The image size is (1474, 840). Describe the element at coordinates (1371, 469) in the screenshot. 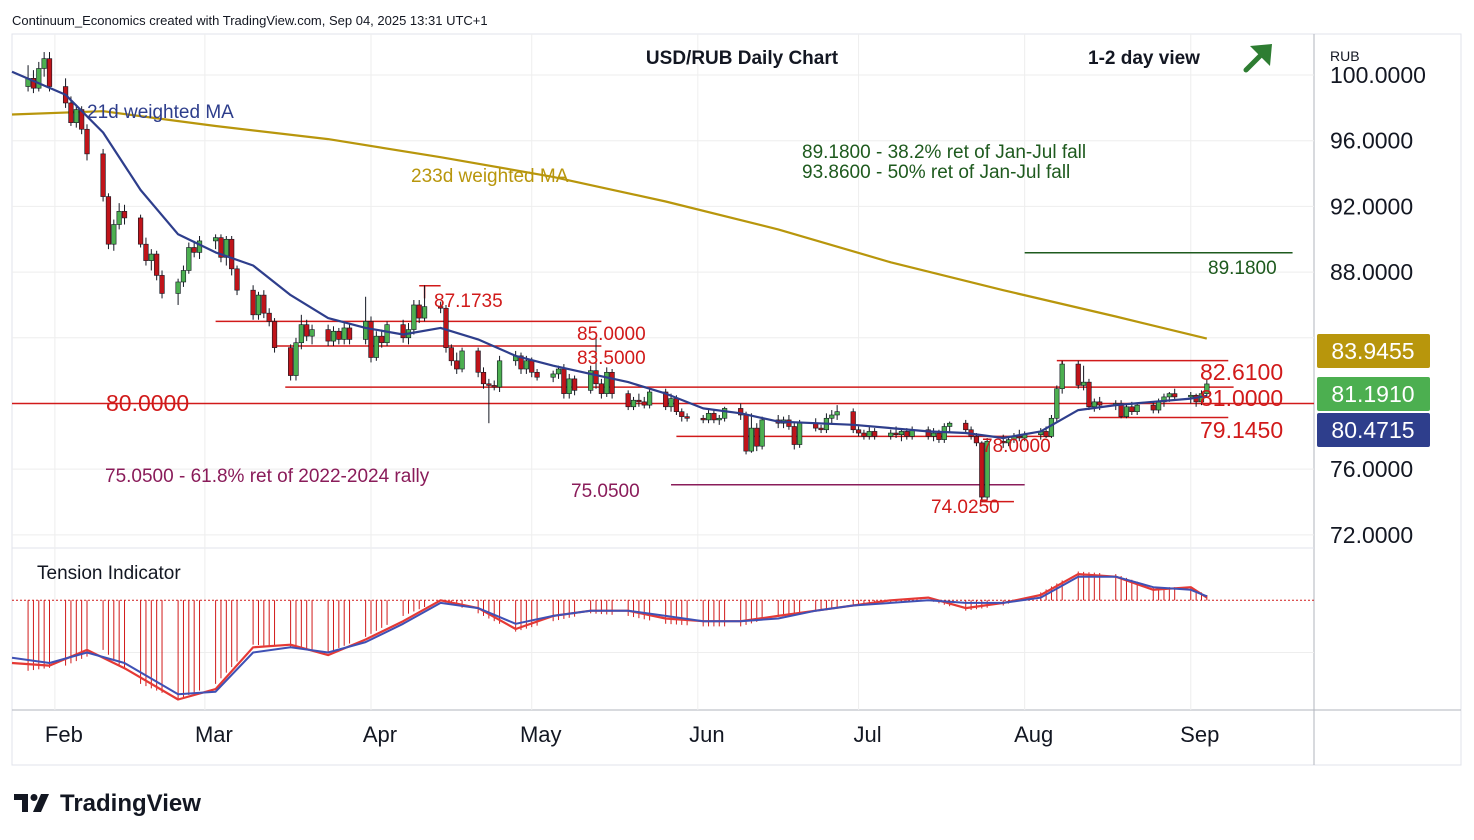

I see `price-tick-4: 76.0000` at that location.